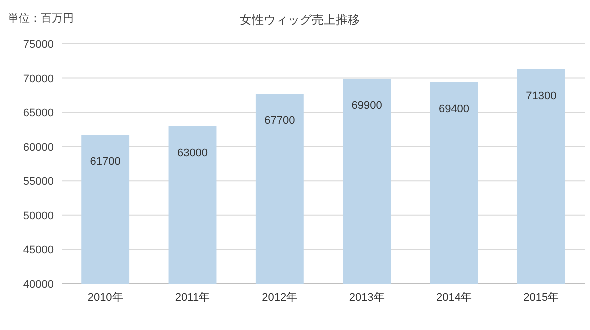 Image resolution: width=590 pixels, height=330 pixels. I want to click on data-label: 67700, so click(280, 121).